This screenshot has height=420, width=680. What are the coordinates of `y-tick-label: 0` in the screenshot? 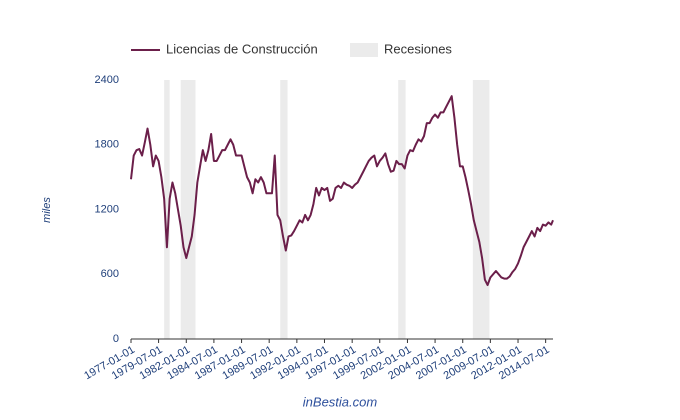 It's located at (116, 339).